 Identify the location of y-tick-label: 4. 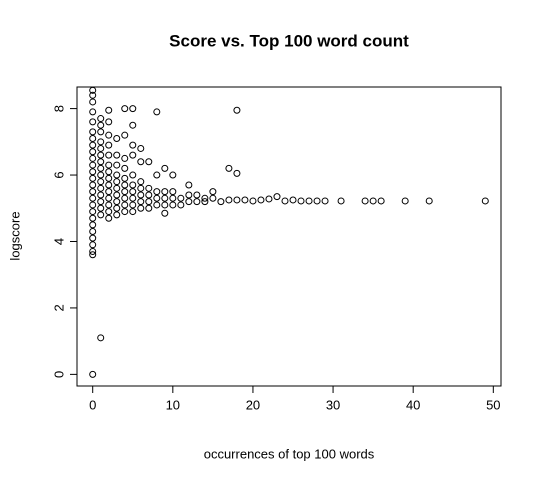
(58, 241).